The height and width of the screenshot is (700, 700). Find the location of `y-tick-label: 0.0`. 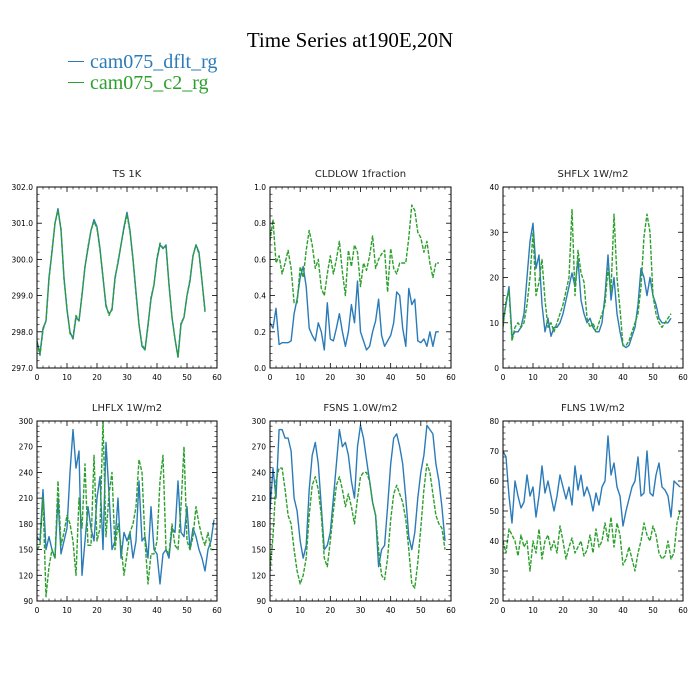

y-tick-label: 0.0 is located at coordinates (260, 368).